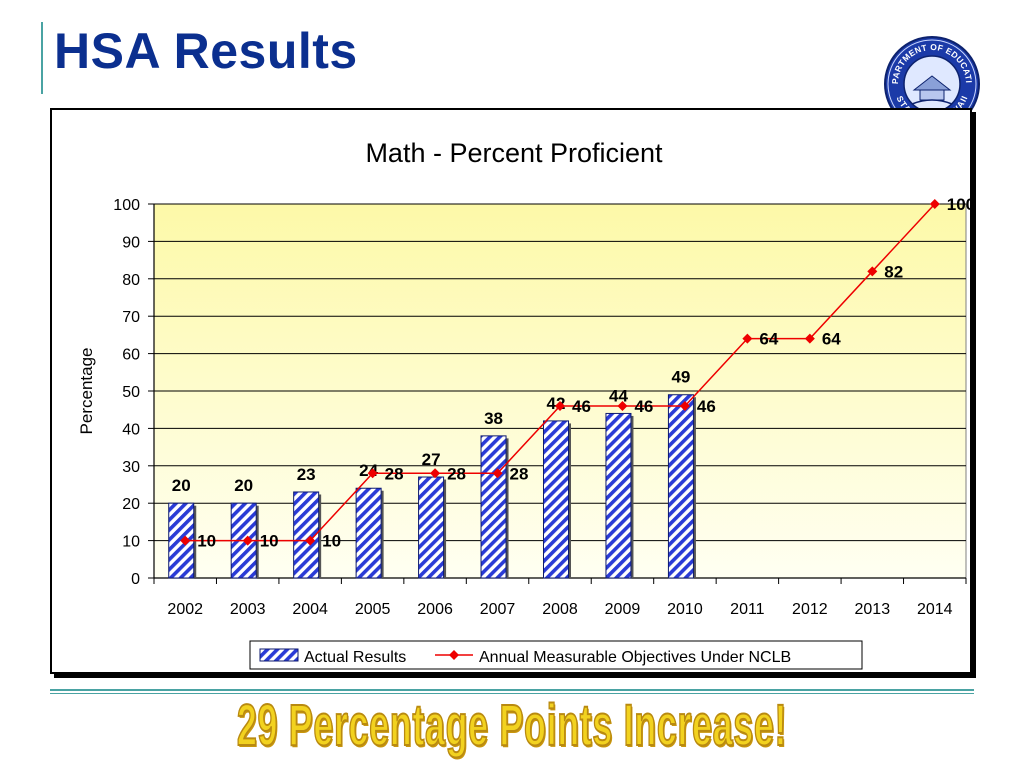  What do you see at coordinates (454, 655) in the screenshot?
I see `legend-swatch-marker` at bounding box center [454, 655].